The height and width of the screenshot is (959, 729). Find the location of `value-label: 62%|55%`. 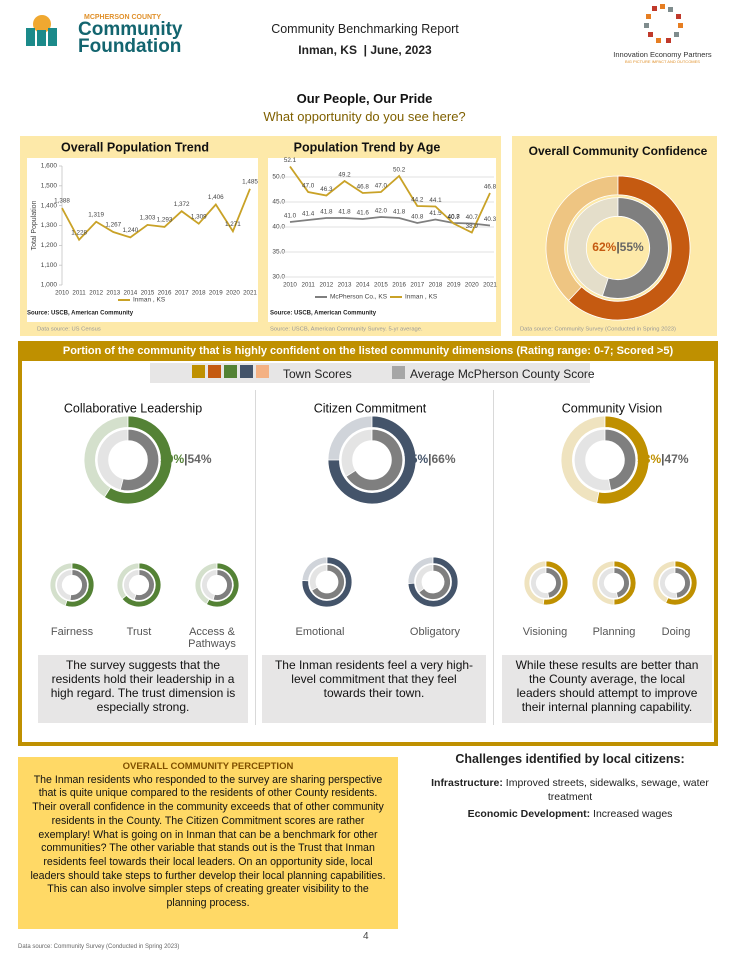

value-label: 62%|55% is located at coordinates (618, 247).